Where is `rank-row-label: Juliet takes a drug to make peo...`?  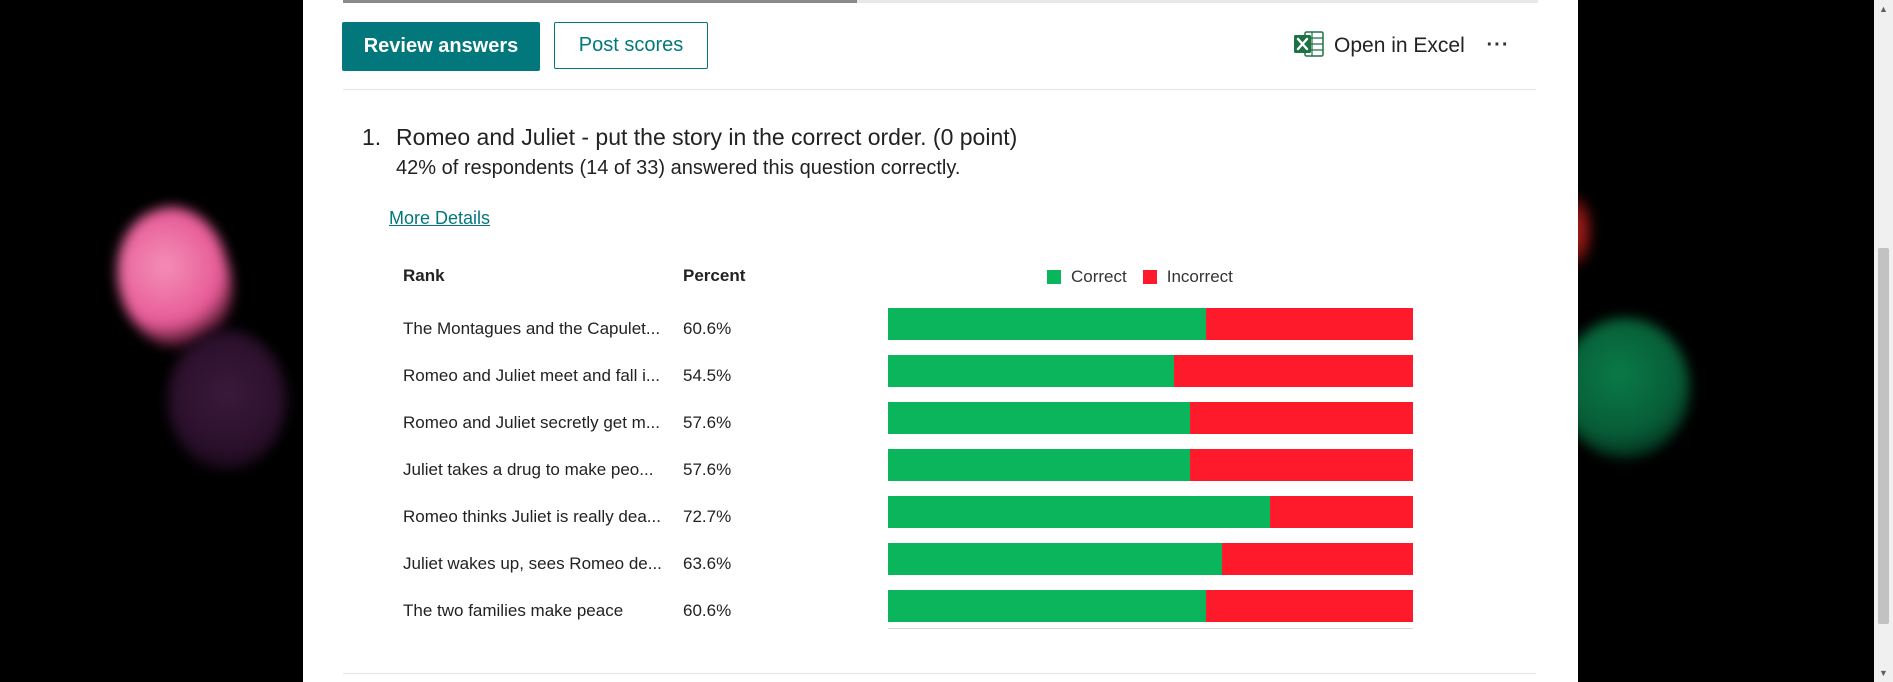 rank-row-label: Juliet takes a drug to make peo... is located at coordinates (528, 469).